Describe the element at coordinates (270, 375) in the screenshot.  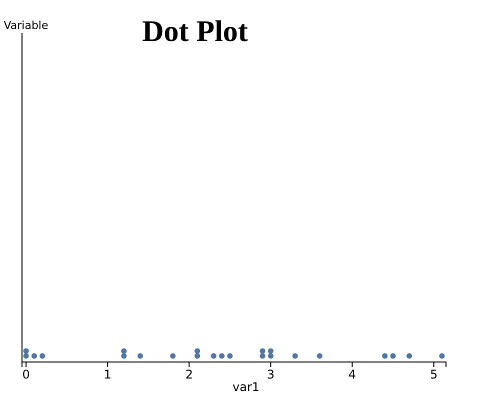
I see `x-tick-label: 3` at that location.